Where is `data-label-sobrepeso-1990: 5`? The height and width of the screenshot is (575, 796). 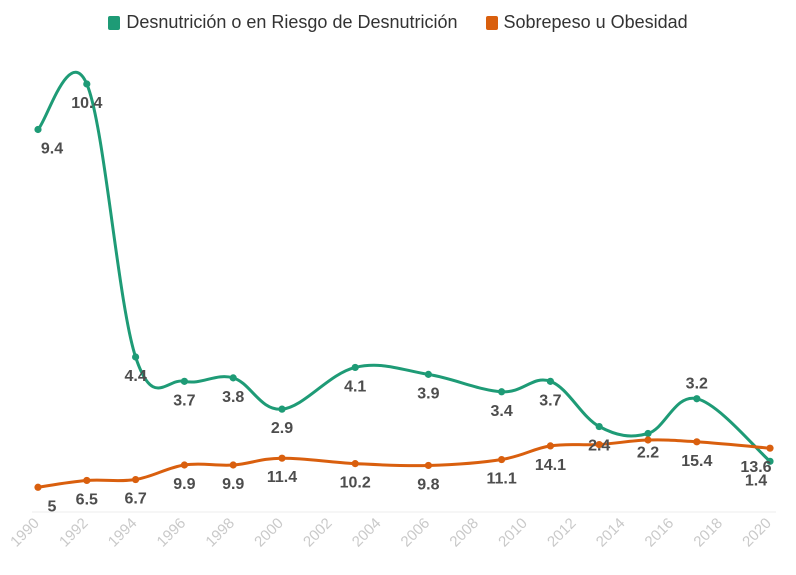 data-label-sobrepeso-1990: 5 is located at coordinates (52, 506).